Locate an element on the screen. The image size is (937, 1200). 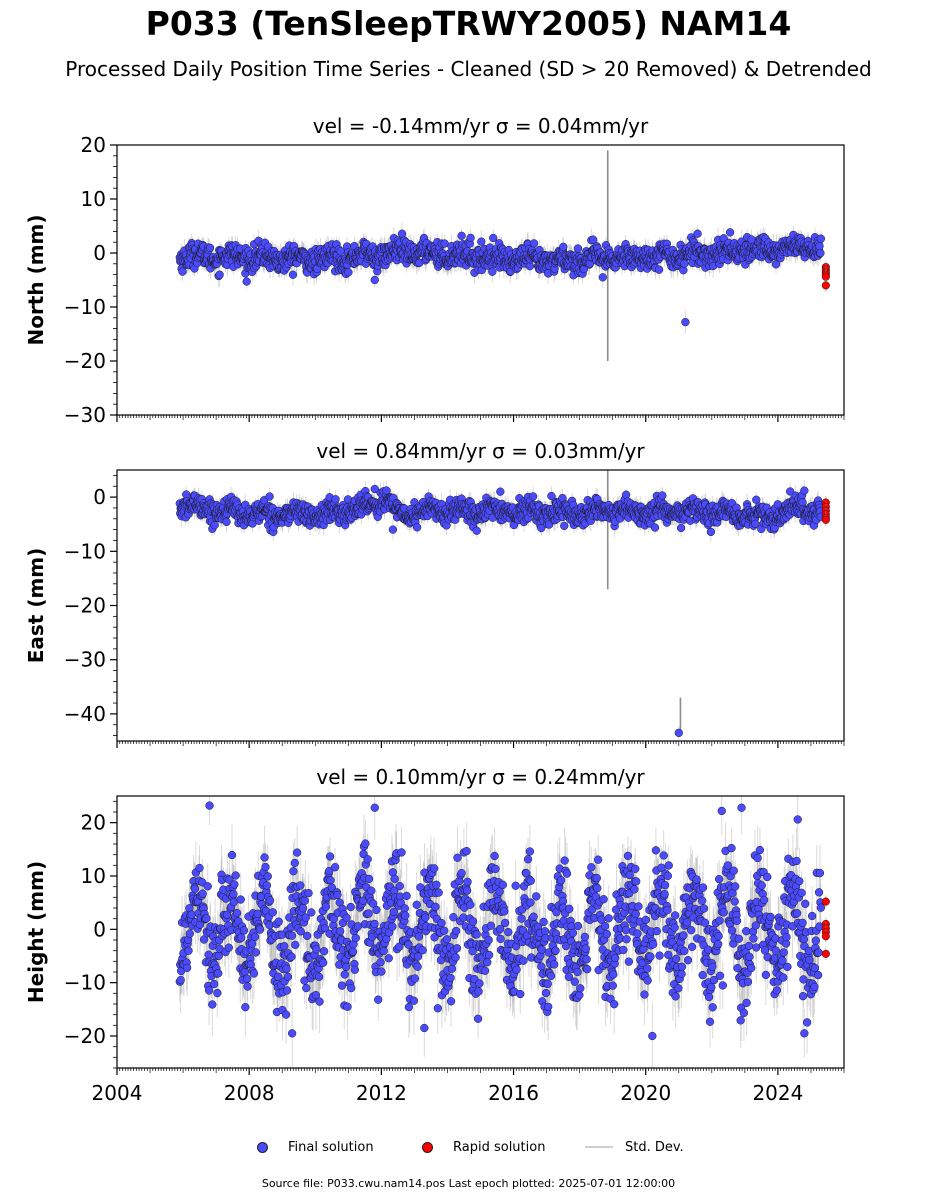
y-tick-label: −20 is located at coordinates (85, 361).